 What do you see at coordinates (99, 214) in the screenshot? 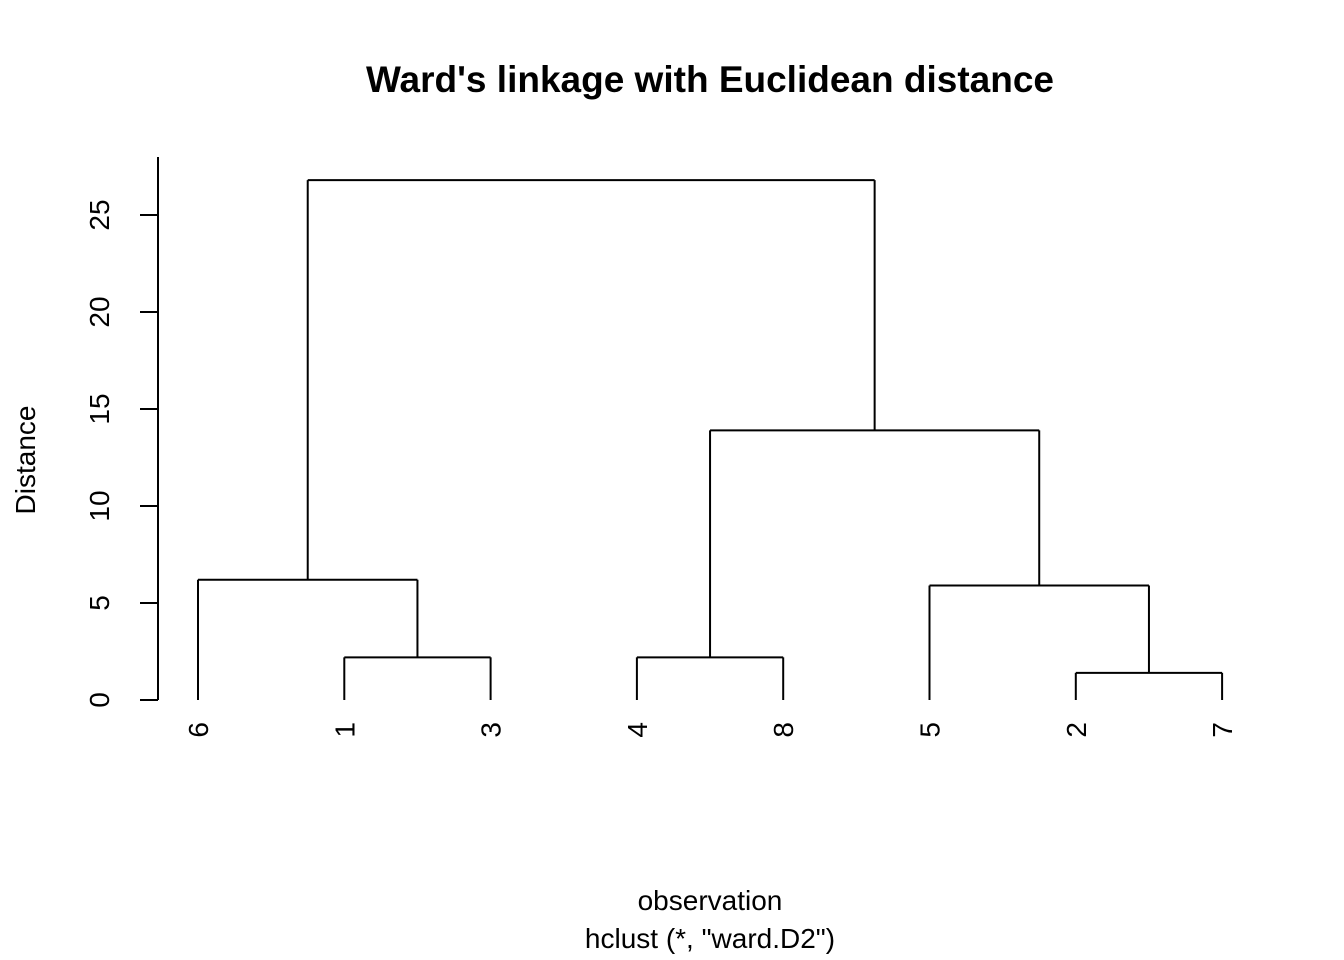
I see `y-tick-label: 25` at bounding box center [99, 214].